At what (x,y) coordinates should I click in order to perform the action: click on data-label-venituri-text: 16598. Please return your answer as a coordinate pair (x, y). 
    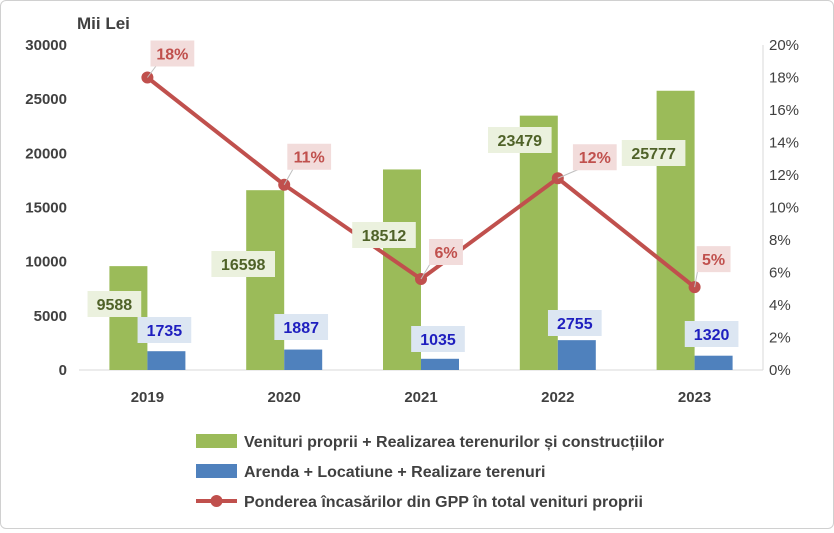
    Looking at the image, I should click on (243, 265).